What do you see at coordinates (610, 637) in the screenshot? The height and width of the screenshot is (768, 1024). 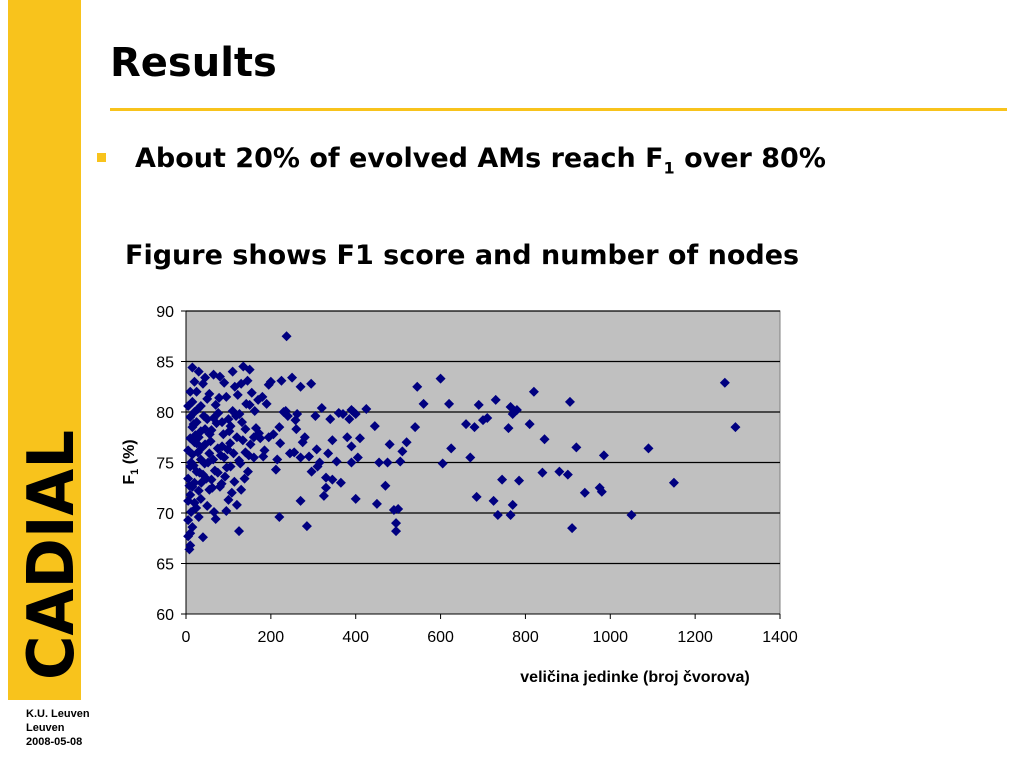 I see `x-tick-label-1000: 1000` at bounding box center [610, 637].